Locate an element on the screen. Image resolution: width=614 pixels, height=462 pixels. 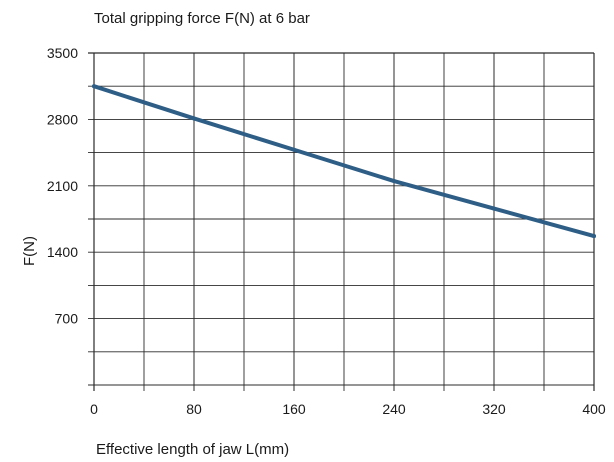
x-tick-label: 320 is located at coordinates (494, 409).